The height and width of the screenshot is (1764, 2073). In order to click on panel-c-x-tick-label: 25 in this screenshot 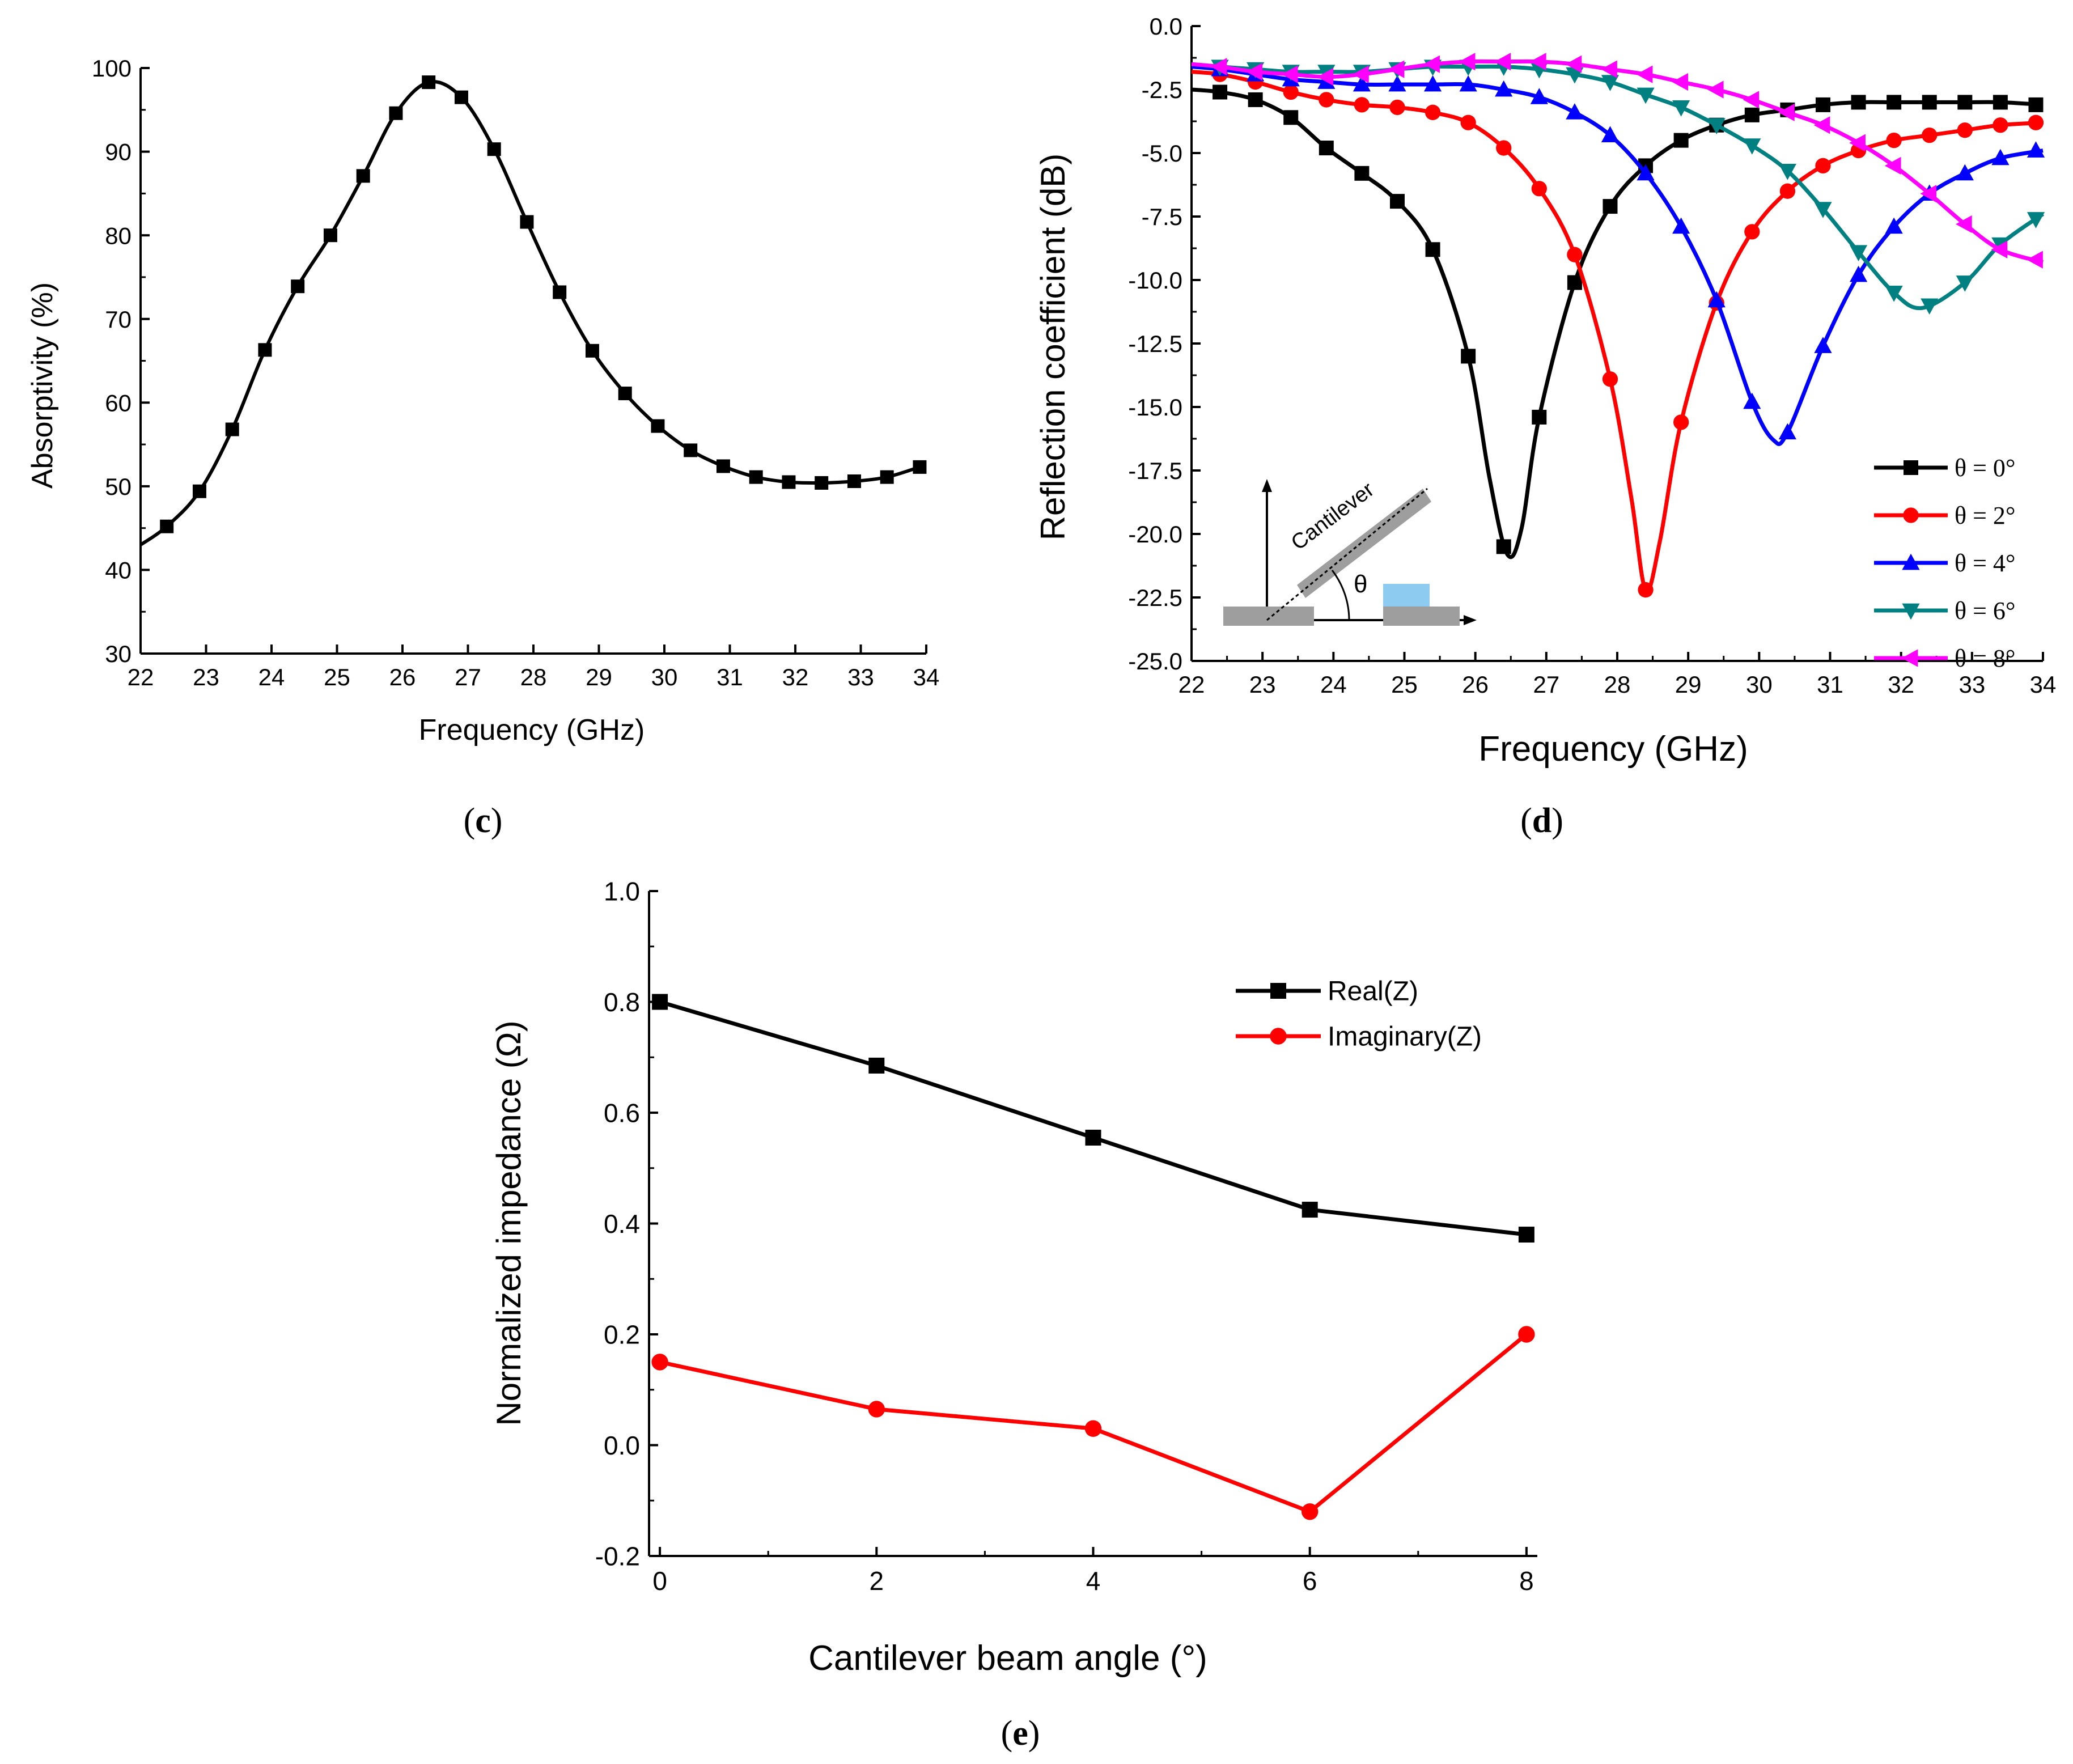, I will do `click(337, 677)`.